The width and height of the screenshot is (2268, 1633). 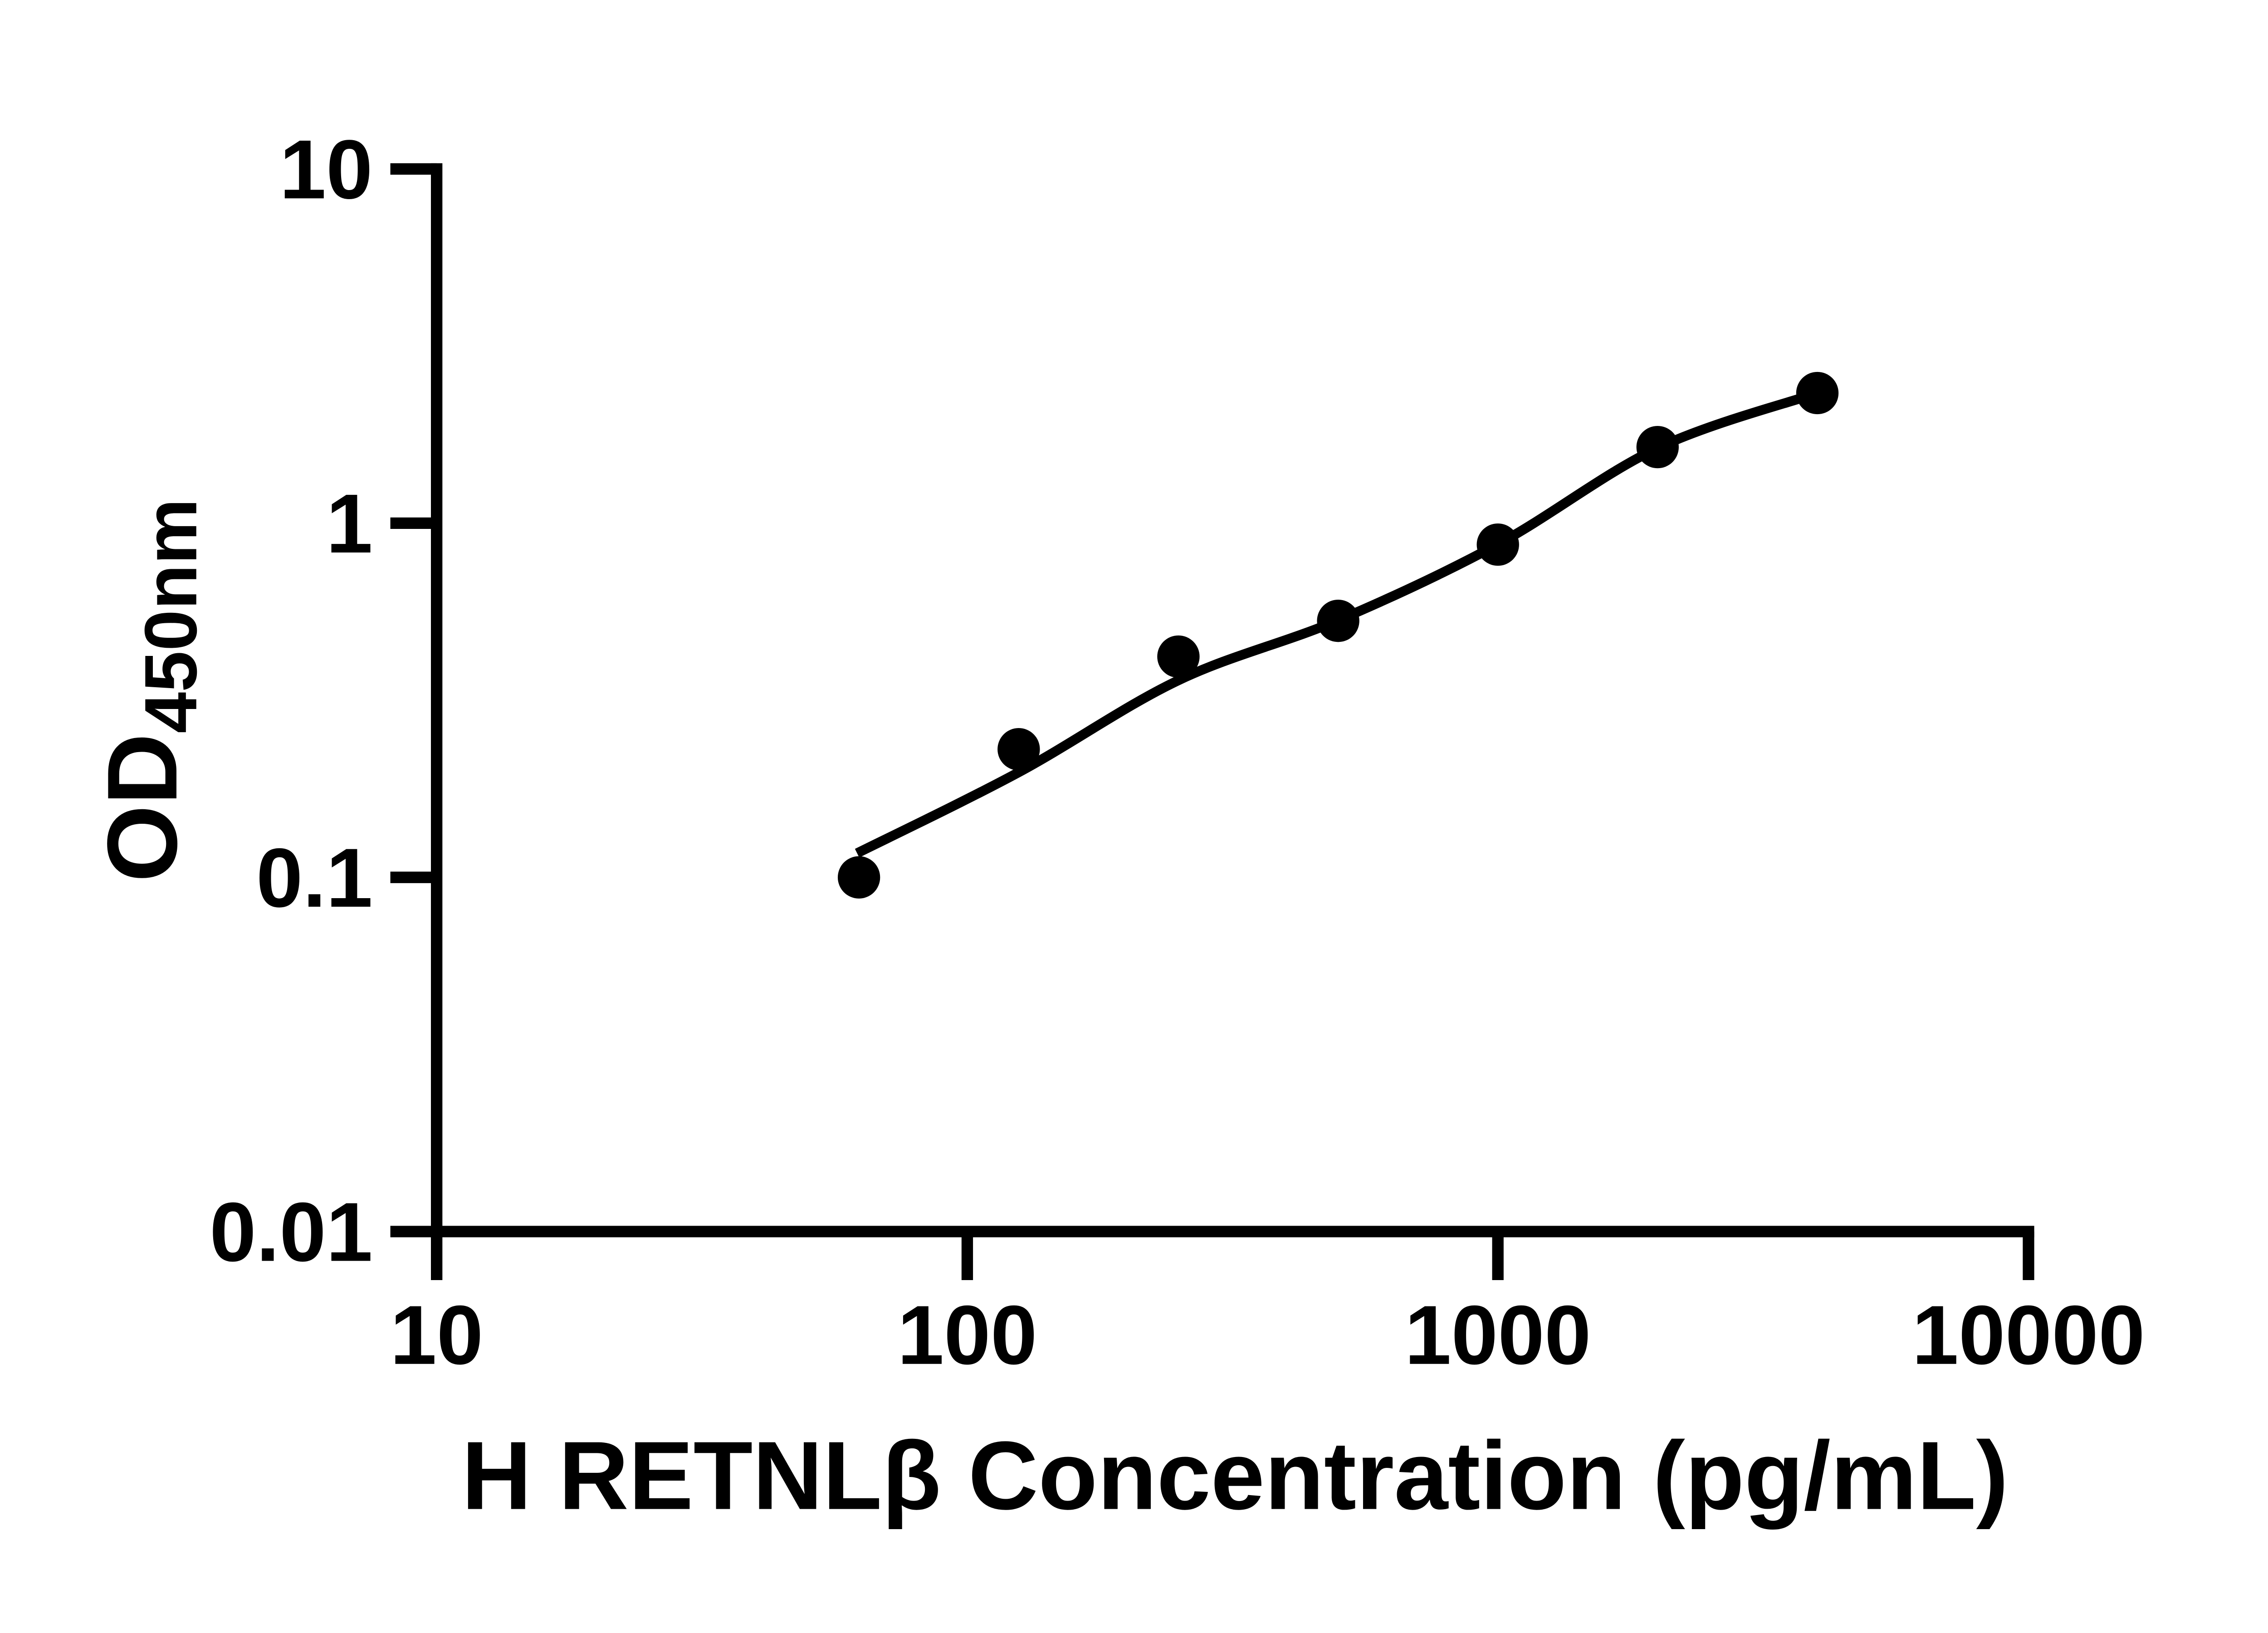 I want to click on y-tick-label: 0.01, so click(x=291, y=1232).